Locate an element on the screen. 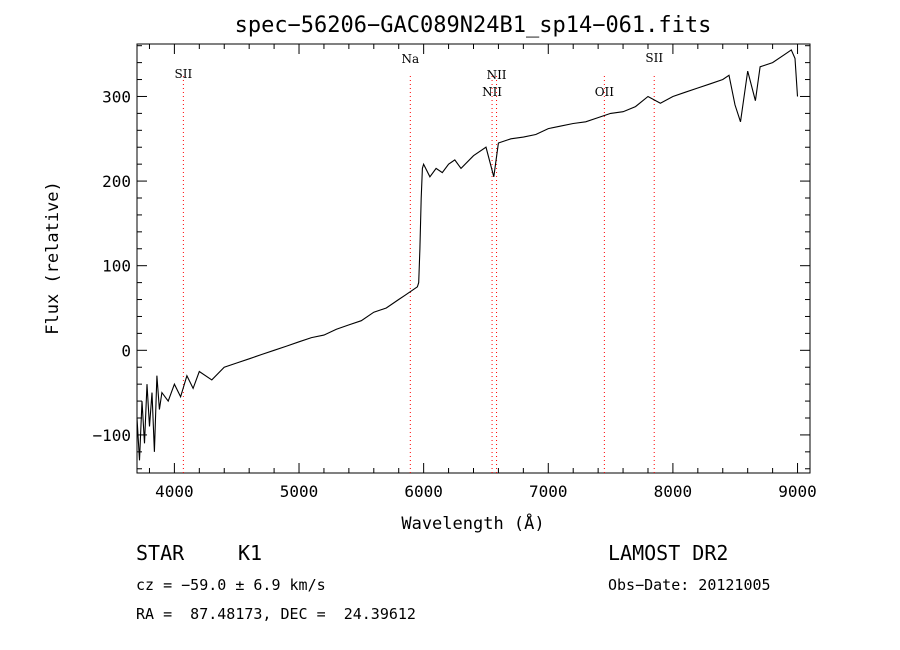  line-marker-label: OII is located at coordinates (605, 92).